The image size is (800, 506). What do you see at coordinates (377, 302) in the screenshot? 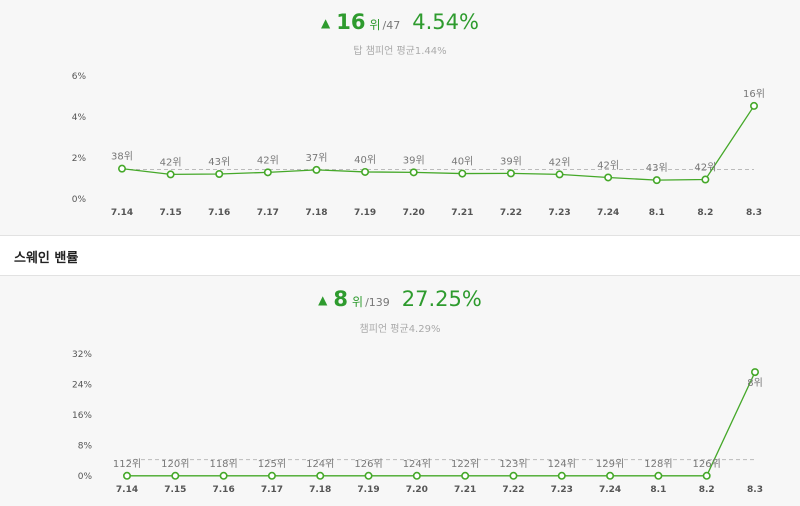
I see `rank-total: /139` at bounding box center [377, 302].